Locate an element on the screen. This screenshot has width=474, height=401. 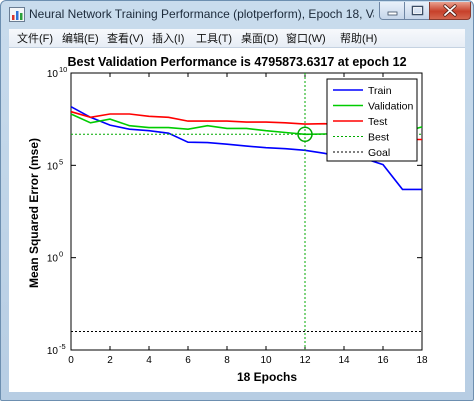
maximize-icon is located at coordinates (417, 10).